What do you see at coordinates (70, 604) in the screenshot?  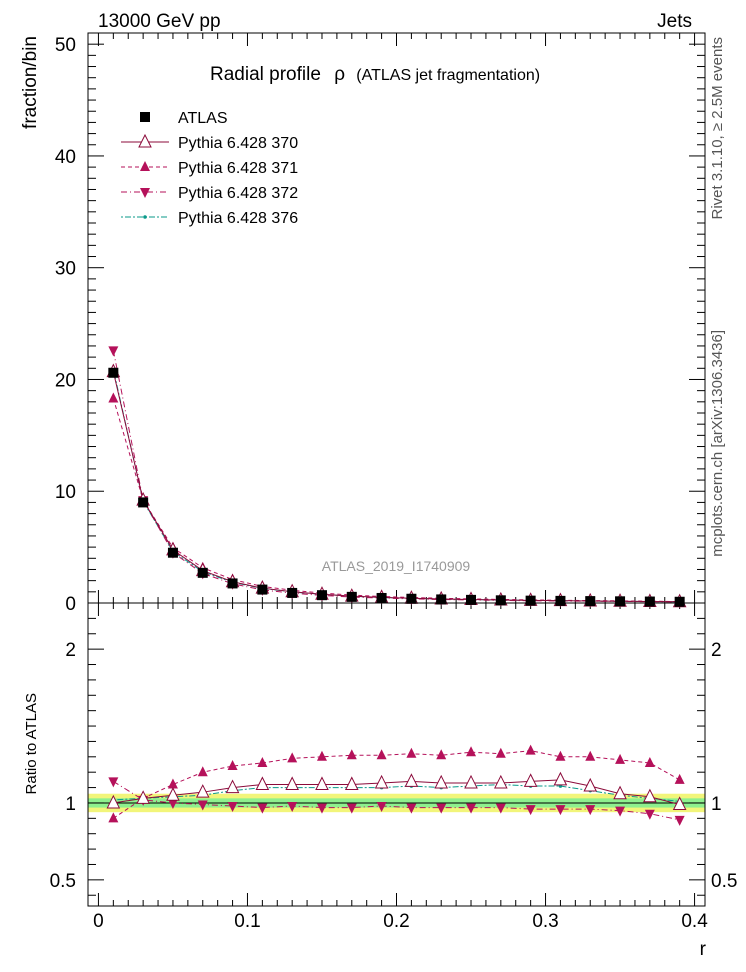 I see `y-tick-label: 0` at bounding box center [70, 604].